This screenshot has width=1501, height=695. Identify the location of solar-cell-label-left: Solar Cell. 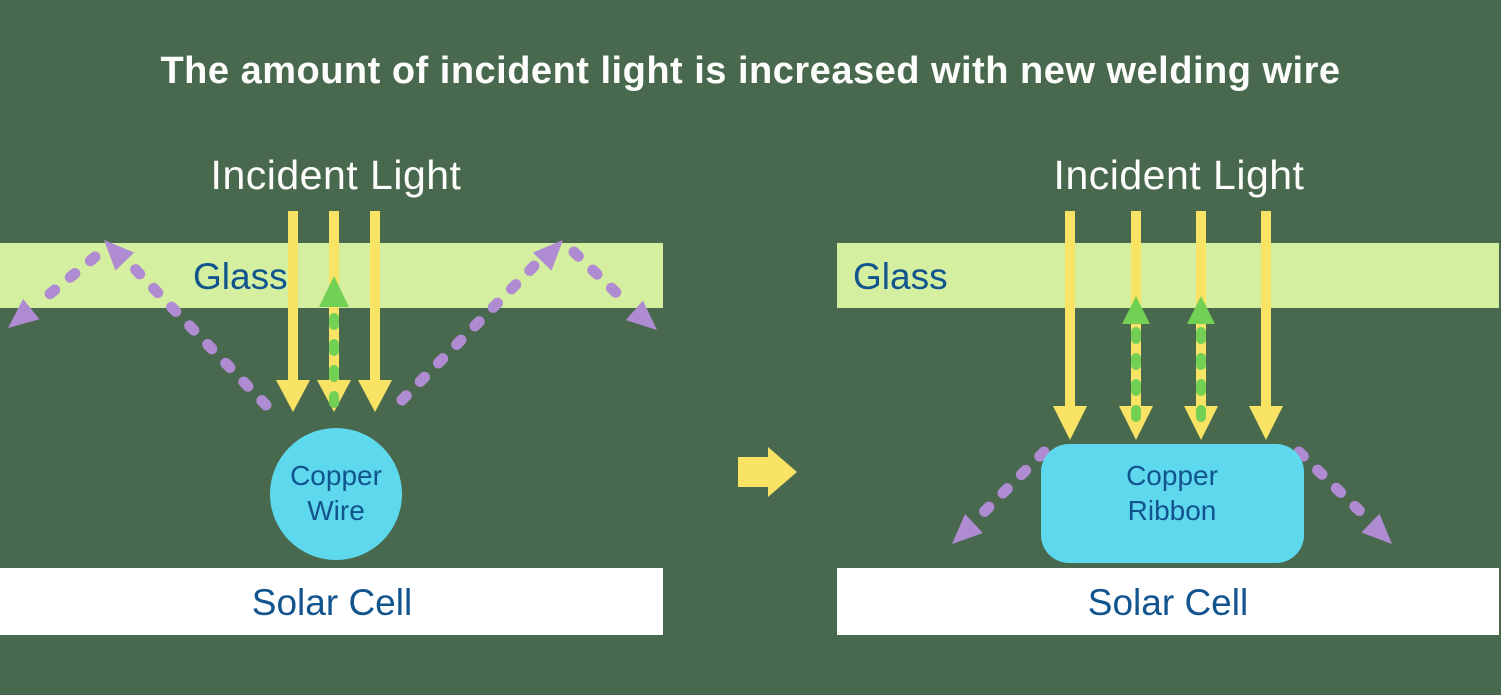
(332, 602).